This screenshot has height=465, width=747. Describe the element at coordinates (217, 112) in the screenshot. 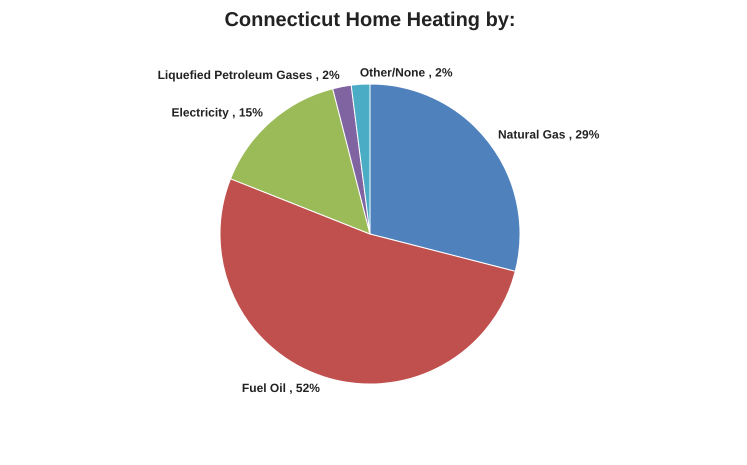

I see `slice-label: Electricity , 15%` at that location.